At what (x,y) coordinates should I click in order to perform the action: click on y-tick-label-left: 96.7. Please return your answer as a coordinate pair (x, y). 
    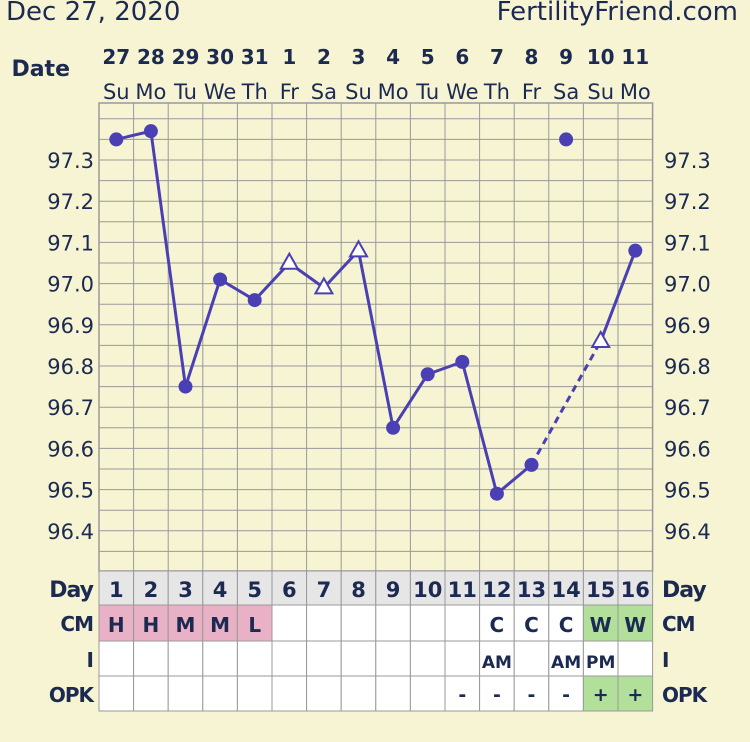
    Looking at the image, I should click on (70, 408).